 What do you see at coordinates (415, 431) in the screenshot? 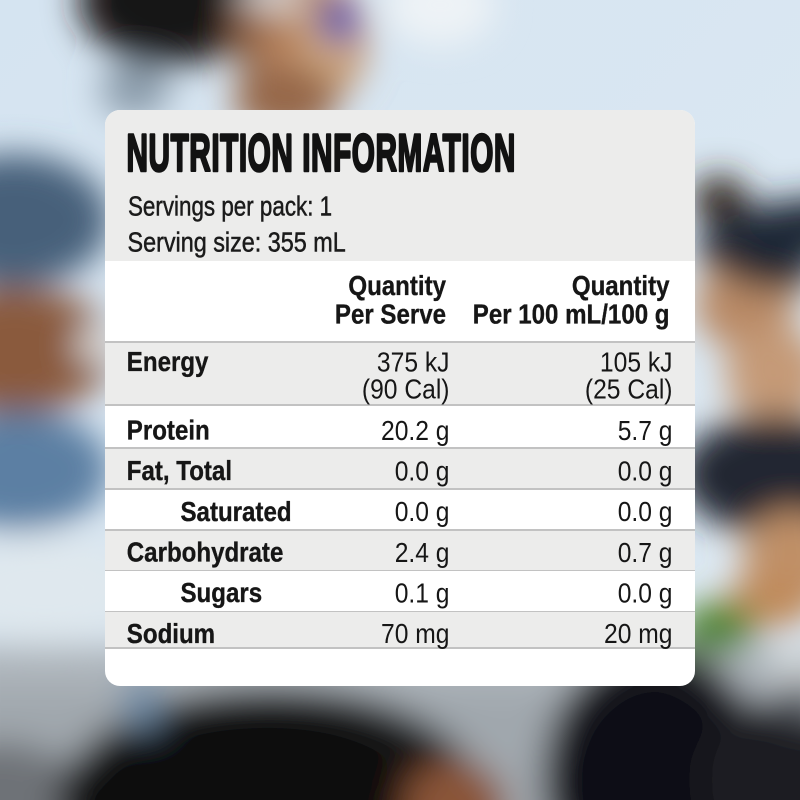
I see `svg-text: 20.2 g` at bounding box center [415, 431].